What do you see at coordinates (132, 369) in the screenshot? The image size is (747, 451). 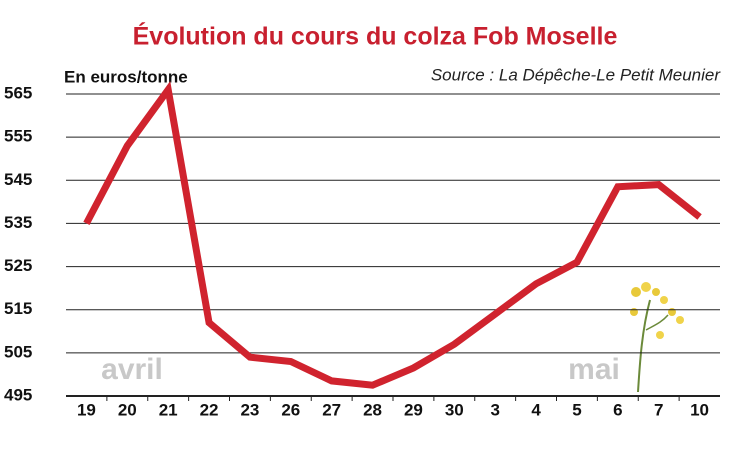 I see `annotation: avril` at bounding box center [132, 369].